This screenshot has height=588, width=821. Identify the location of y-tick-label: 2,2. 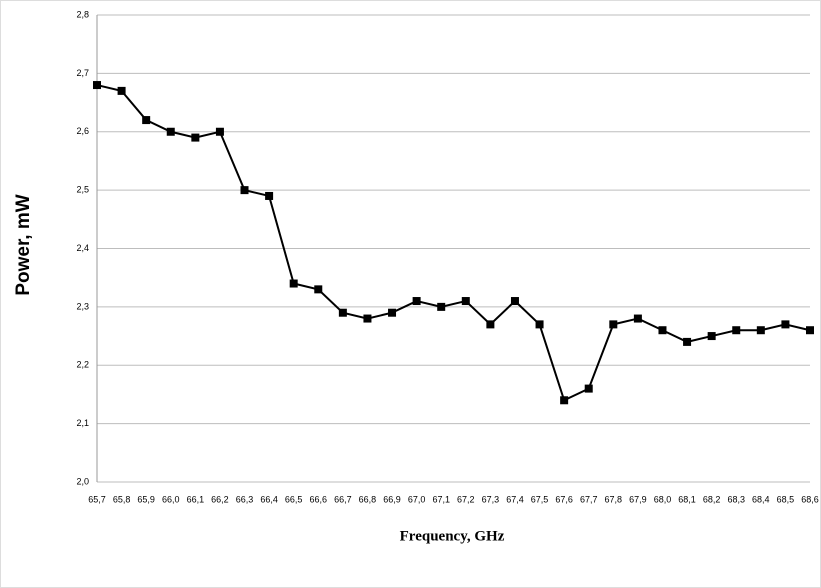
(82, 365).